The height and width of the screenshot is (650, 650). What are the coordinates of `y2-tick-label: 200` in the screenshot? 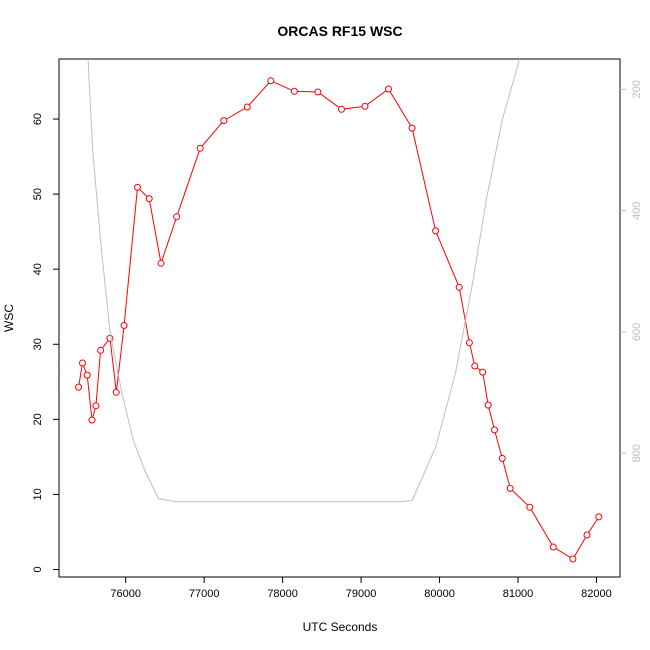 It's located at (637, 89).